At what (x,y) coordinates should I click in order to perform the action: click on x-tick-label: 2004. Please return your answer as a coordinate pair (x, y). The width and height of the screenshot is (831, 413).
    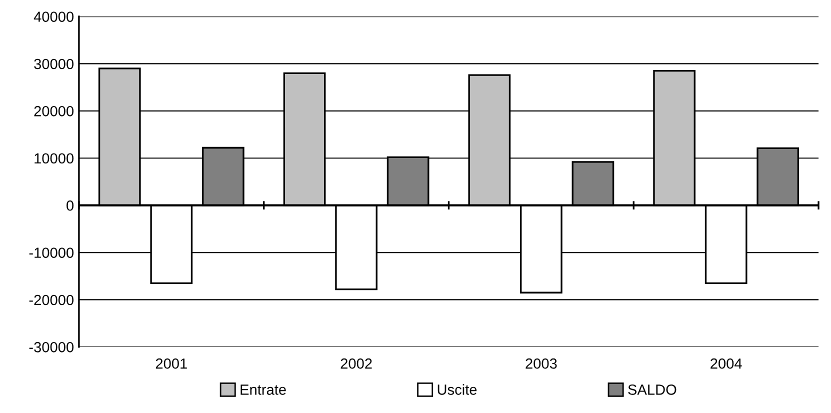
    Looking at the image, I should click on (726, 363).